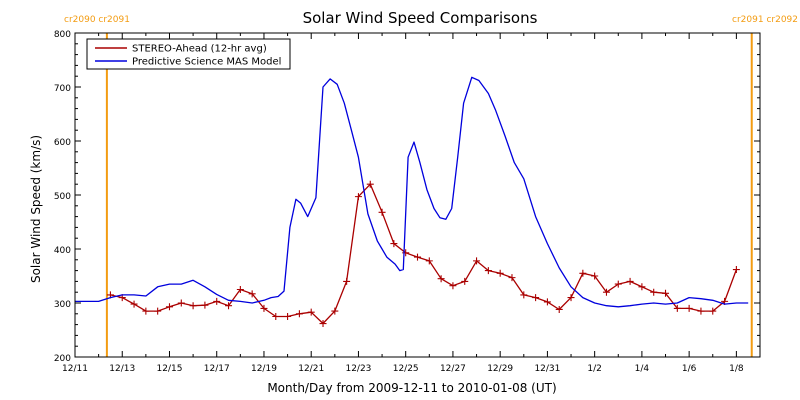 The width and height of the screenshot is (800, 400). I want to click on y-tick-label: 800, so click(62, 35).